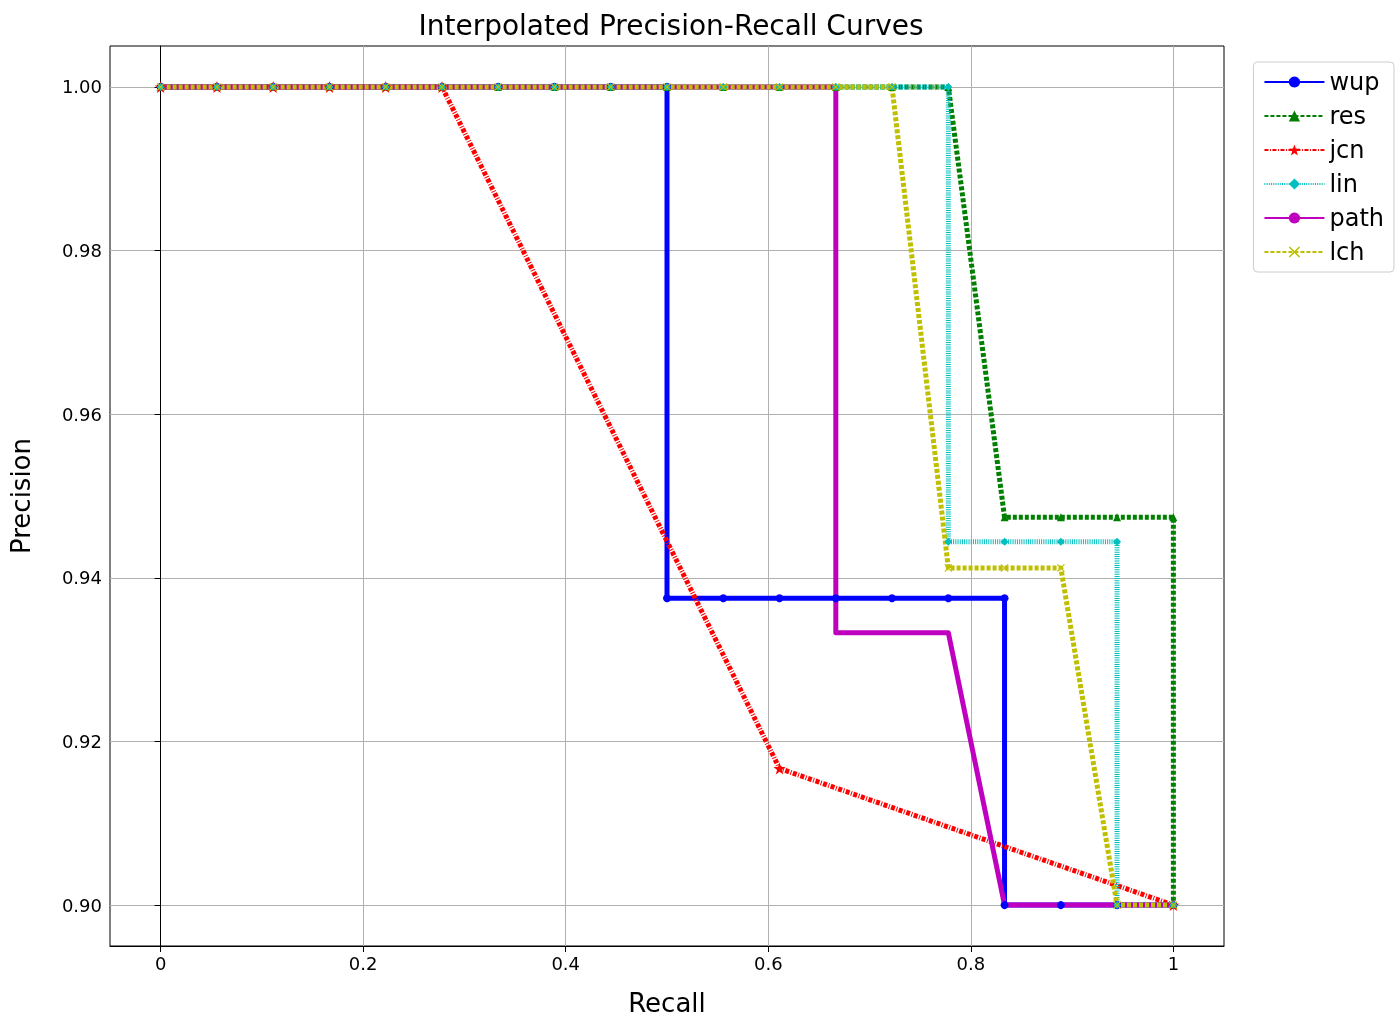 The height and width of the screenshot is (1021, 1400). I want to click on x-tick-label: 1, so click(1173, 963).